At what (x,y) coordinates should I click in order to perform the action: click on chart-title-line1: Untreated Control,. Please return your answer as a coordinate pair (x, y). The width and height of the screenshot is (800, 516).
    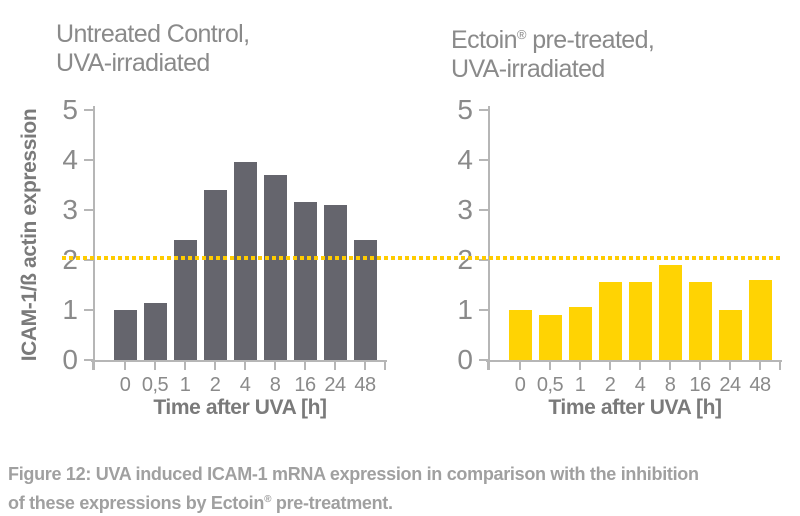
    Looking at the image, I should click on (153, 34).